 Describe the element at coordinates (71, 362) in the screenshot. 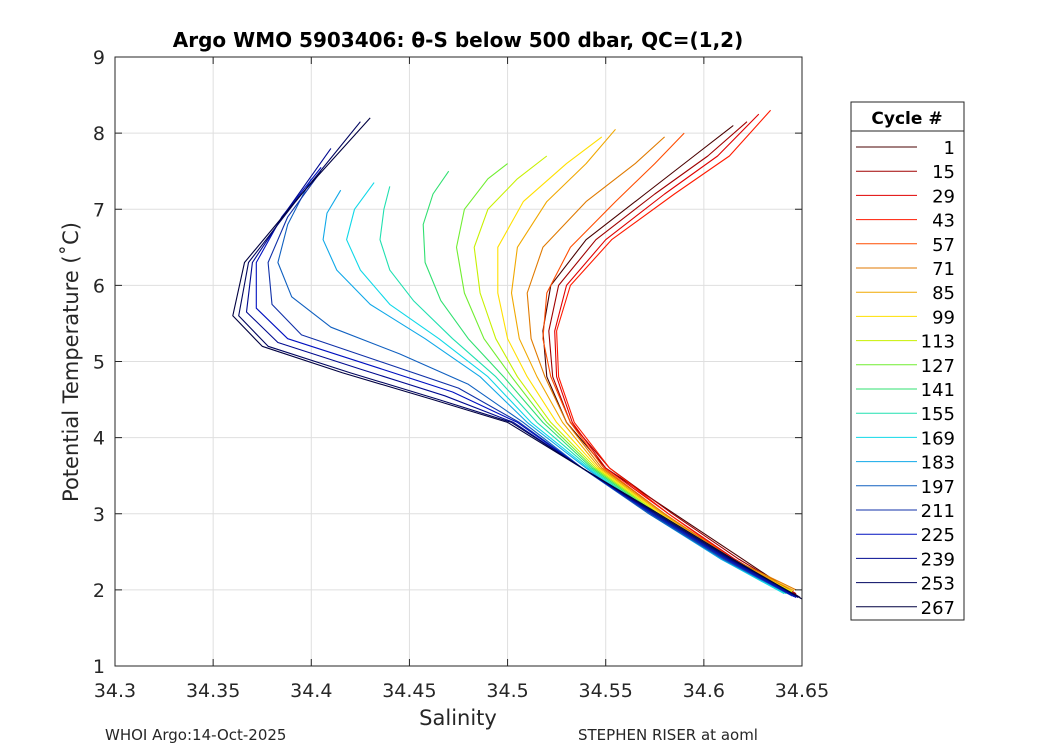

I see `y-axis-label: Potential Temperature (˚C)` at that location.